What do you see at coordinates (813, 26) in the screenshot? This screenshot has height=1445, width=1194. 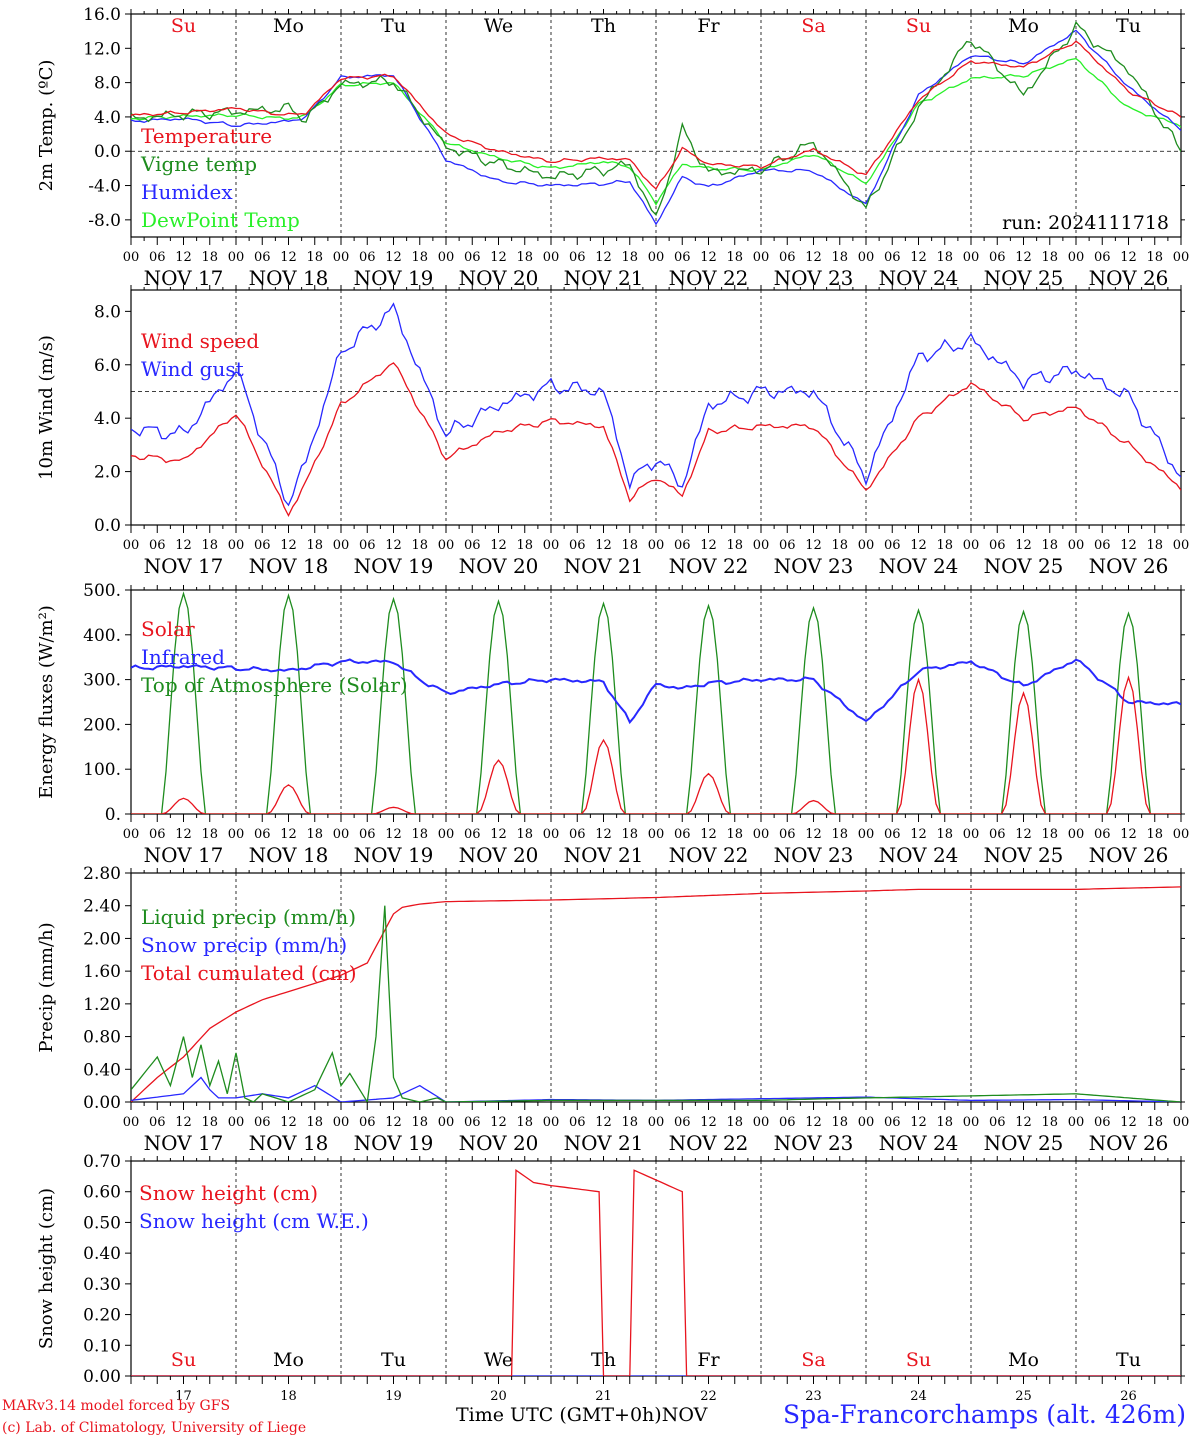 I see `weekday-label: Sa` at bounding box center [813, 26].